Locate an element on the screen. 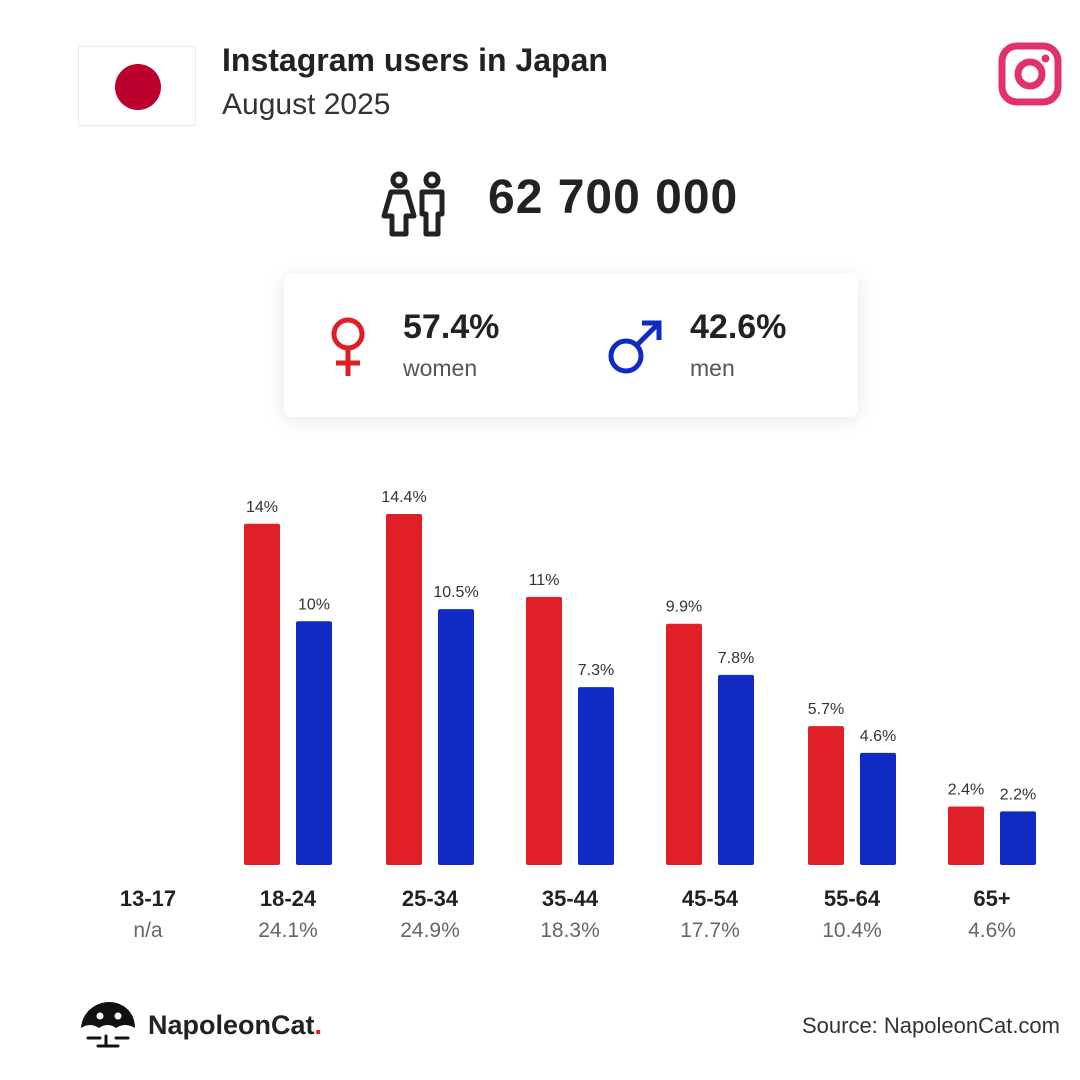 The width and height of the screenshot is (1080, 1080). age-group-label-25-34: 25-34 is located at coordinates (430, 898).